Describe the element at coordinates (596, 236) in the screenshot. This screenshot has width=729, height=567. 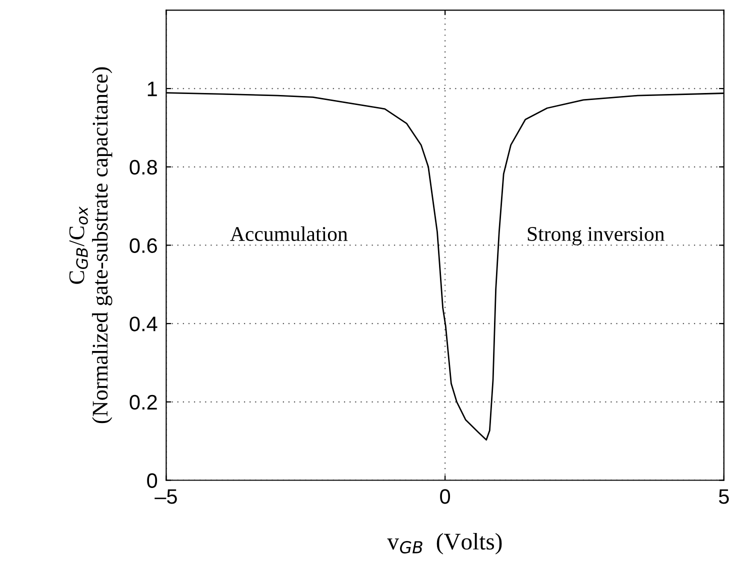
I see `annotation: Strong inversion` at that location.